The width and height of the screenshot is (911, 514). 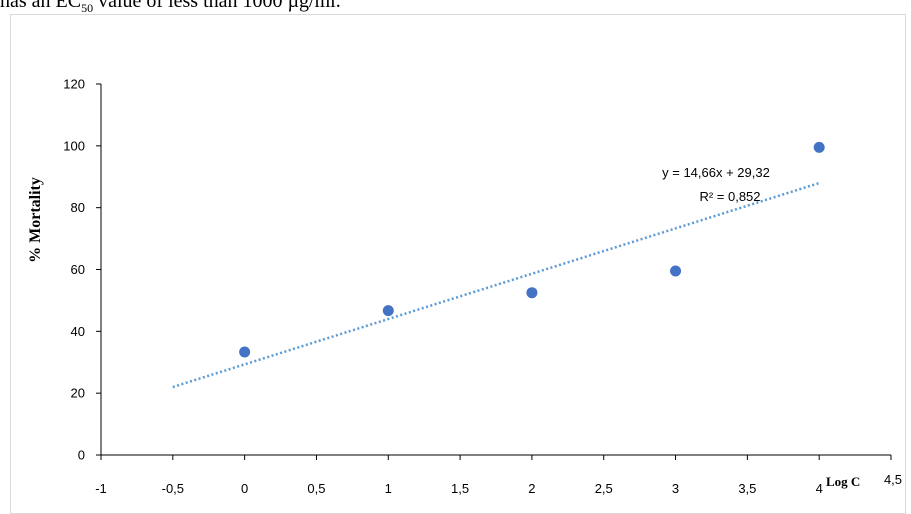 What do you see at coordinates (843, 481) in the screenshot?
I see `x-axis-title: Log C` at bounding box center [843, 481].